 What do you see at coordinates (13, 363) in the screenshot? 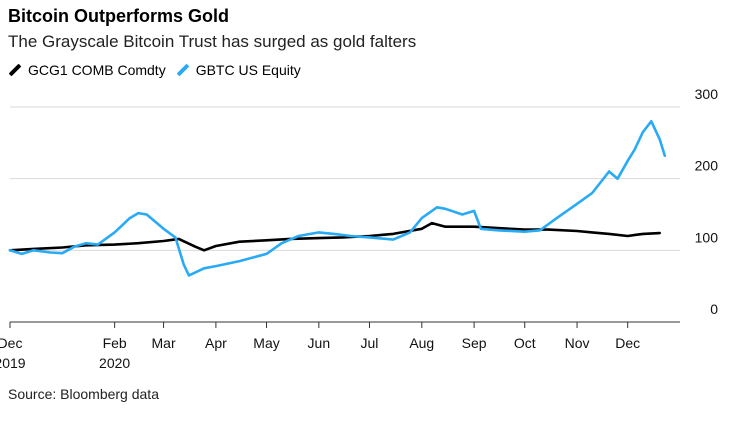
I see `x-tick-sublabel: 2019` at bounding box center [13, 363].